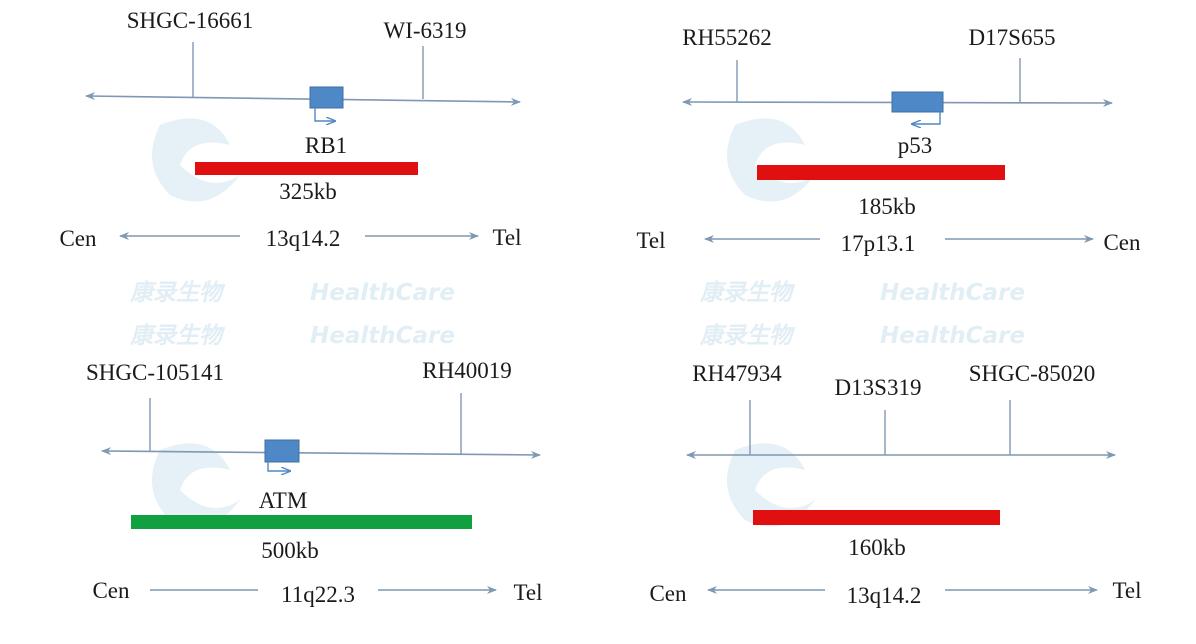 The width and height of the screenshot is (1196, 644). What do you see at coordinates (318, 594) in the screenshot?
I see `band-label: 11q22.3` at bounding box center [318, 594].